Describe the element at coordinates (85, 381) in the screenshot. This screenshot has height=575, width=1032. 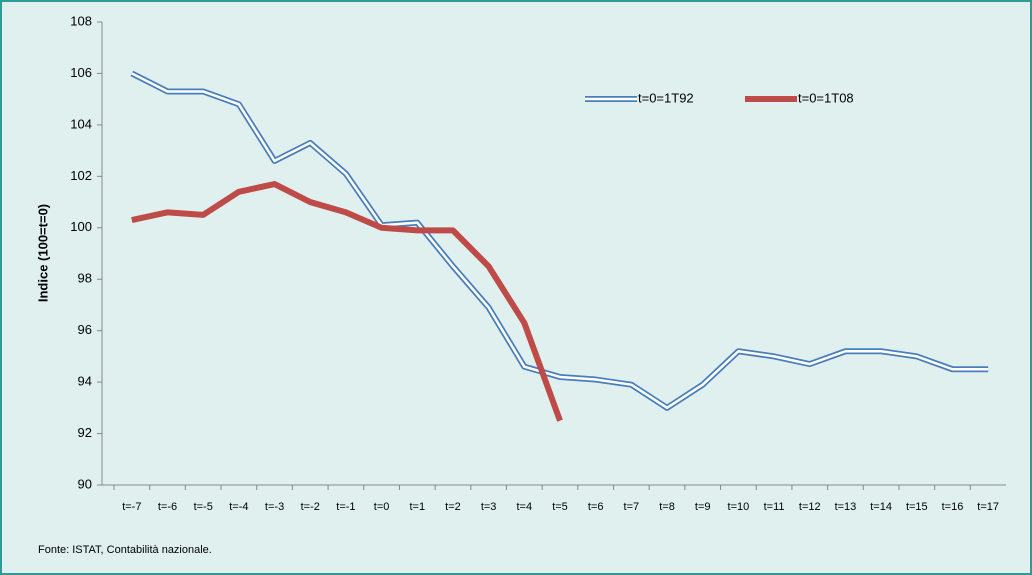
I see `y-tick-label: 94` at that location.